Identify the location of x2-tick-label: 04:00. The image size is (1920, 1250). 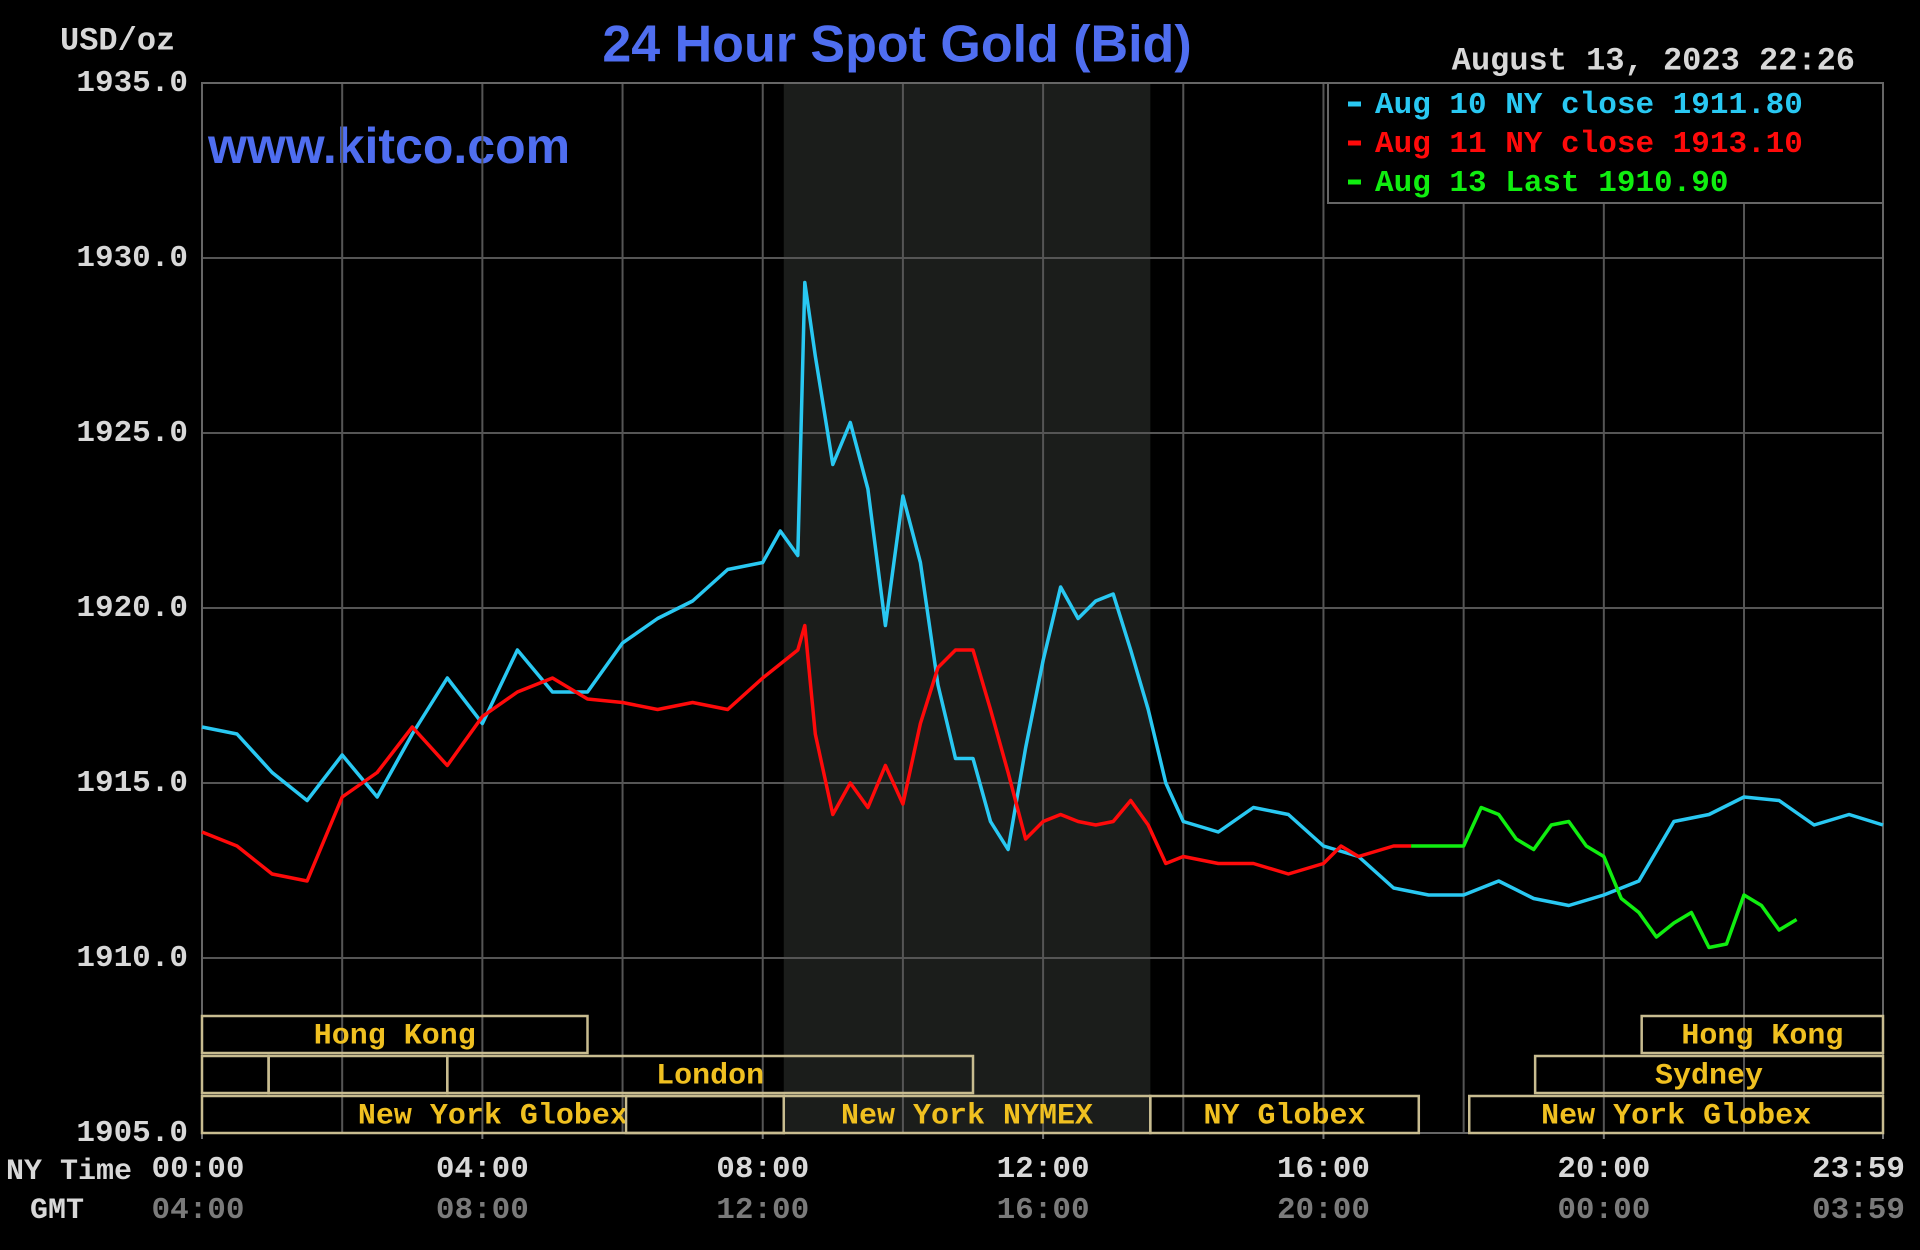
(197, 1210).